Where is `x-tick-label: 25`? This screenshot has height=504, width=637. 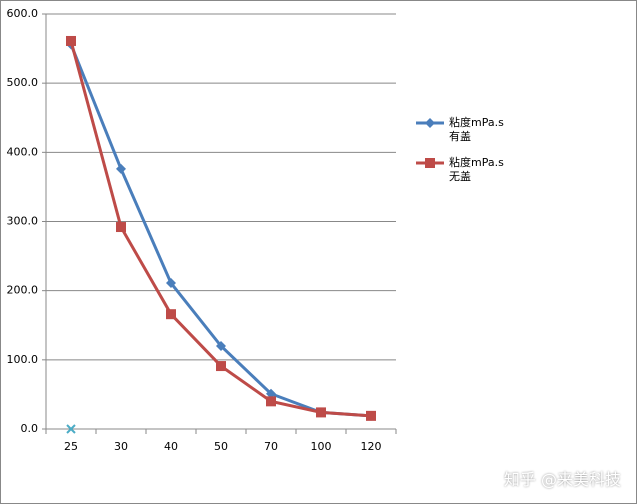 x-tick-label: 25 is located at coordinates (71, 446).